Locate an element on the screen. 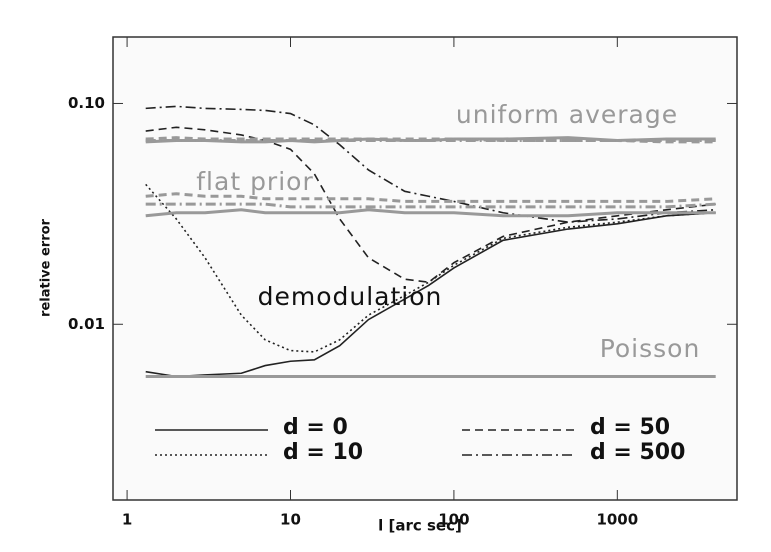  x-axis-label: l [arc sec] is located at coordinates (420, 526).